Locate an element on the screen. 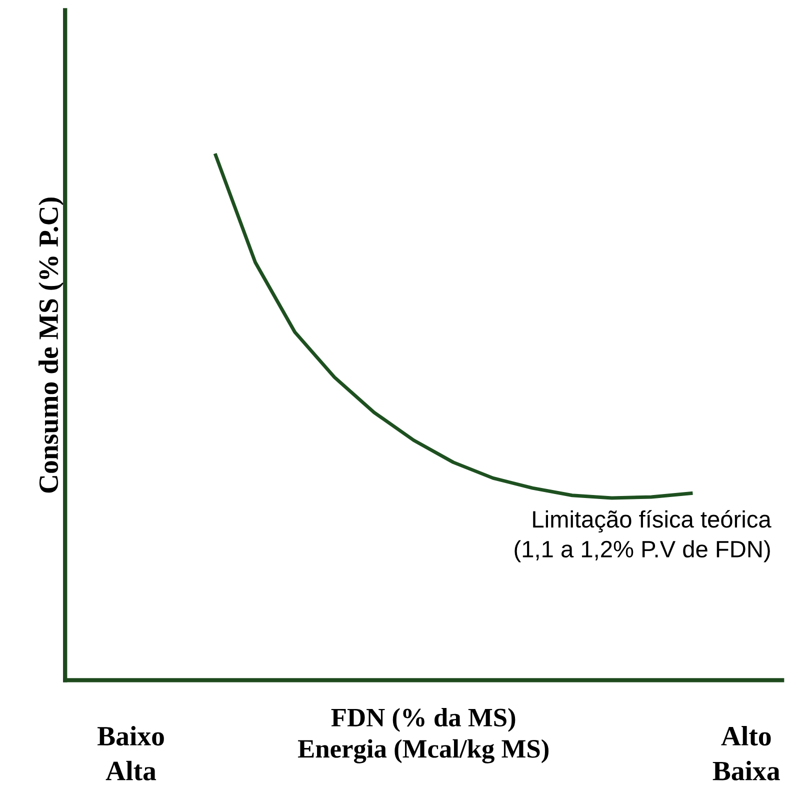 This screenshot has height=790, width=794. text: Baixo Alta is located at coordinates (131, 753).